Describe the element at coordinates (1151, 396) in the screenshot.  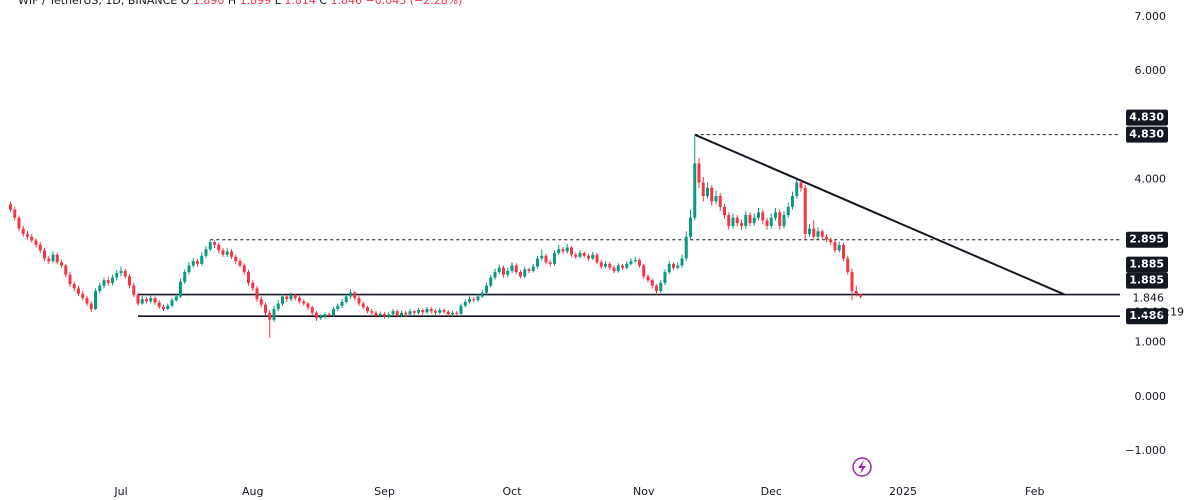
I see `y-tick-label: 0.000` at that location.